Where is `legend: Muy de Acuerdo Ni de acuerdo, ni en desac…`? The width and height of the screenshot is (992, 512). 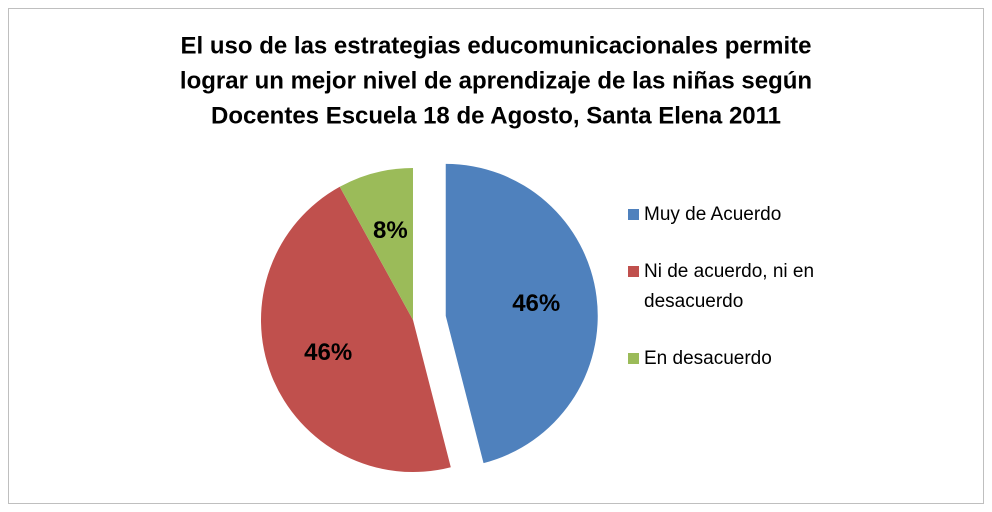 legend: Muy de Acuerdo Ni de acuerdo, ni en desac… is located at coordinates (728, 300).